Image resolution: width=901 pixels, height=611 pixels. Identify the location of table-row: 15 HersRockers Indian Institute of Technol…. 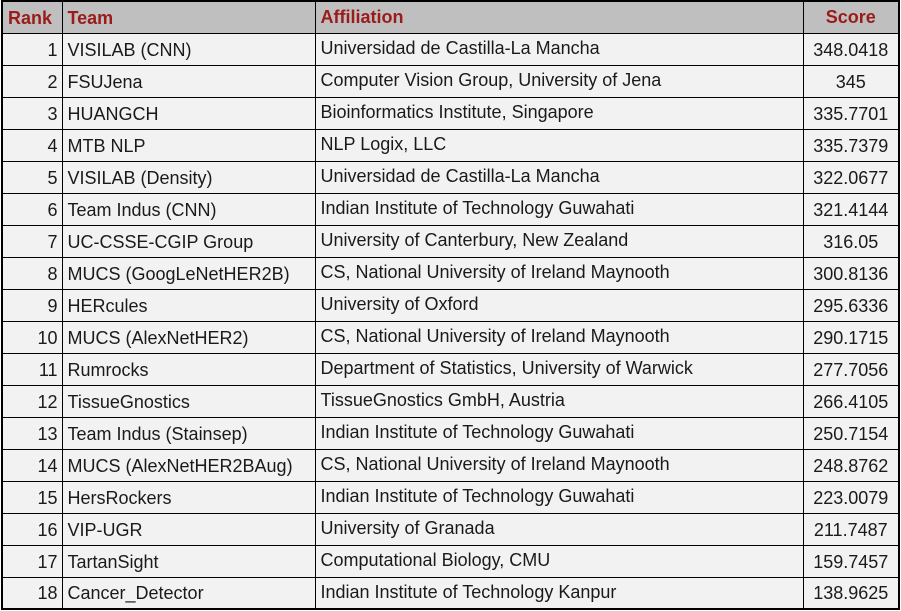
(450, 497).